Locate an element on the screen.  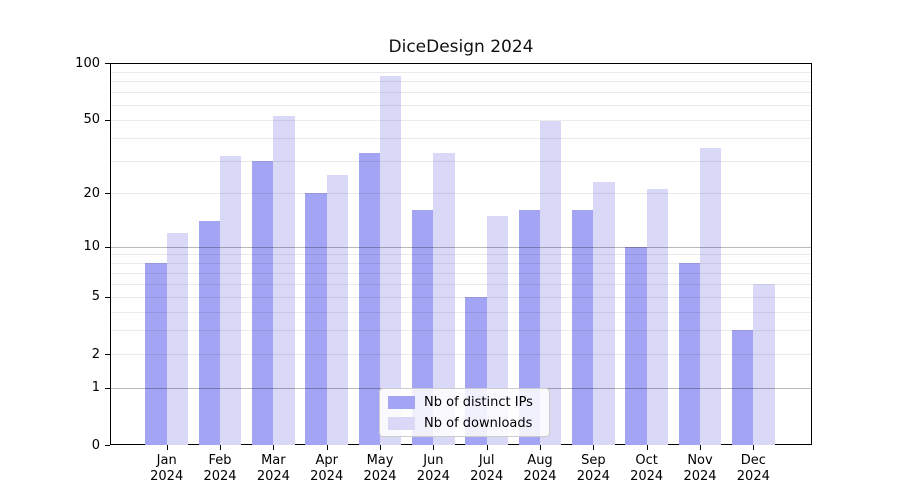
bar-nov-downloads is located at coordinates (711, 296).